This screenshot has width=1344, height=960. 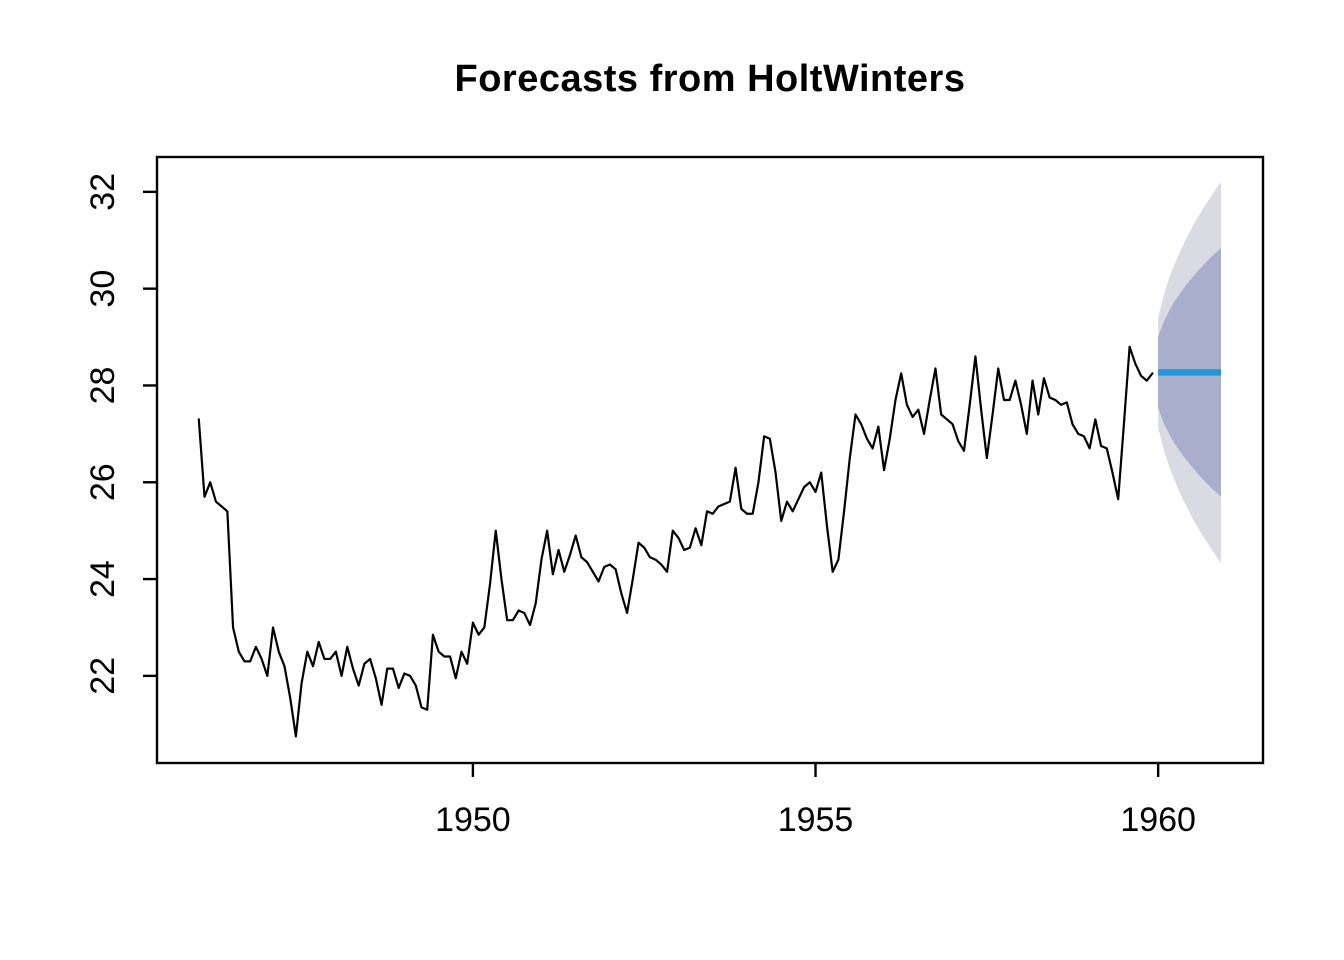 What do you see at coordinates (103, 192) in the screenshot?
I see `y-axis-tick-label: 32` at bounding box center [103, 192].